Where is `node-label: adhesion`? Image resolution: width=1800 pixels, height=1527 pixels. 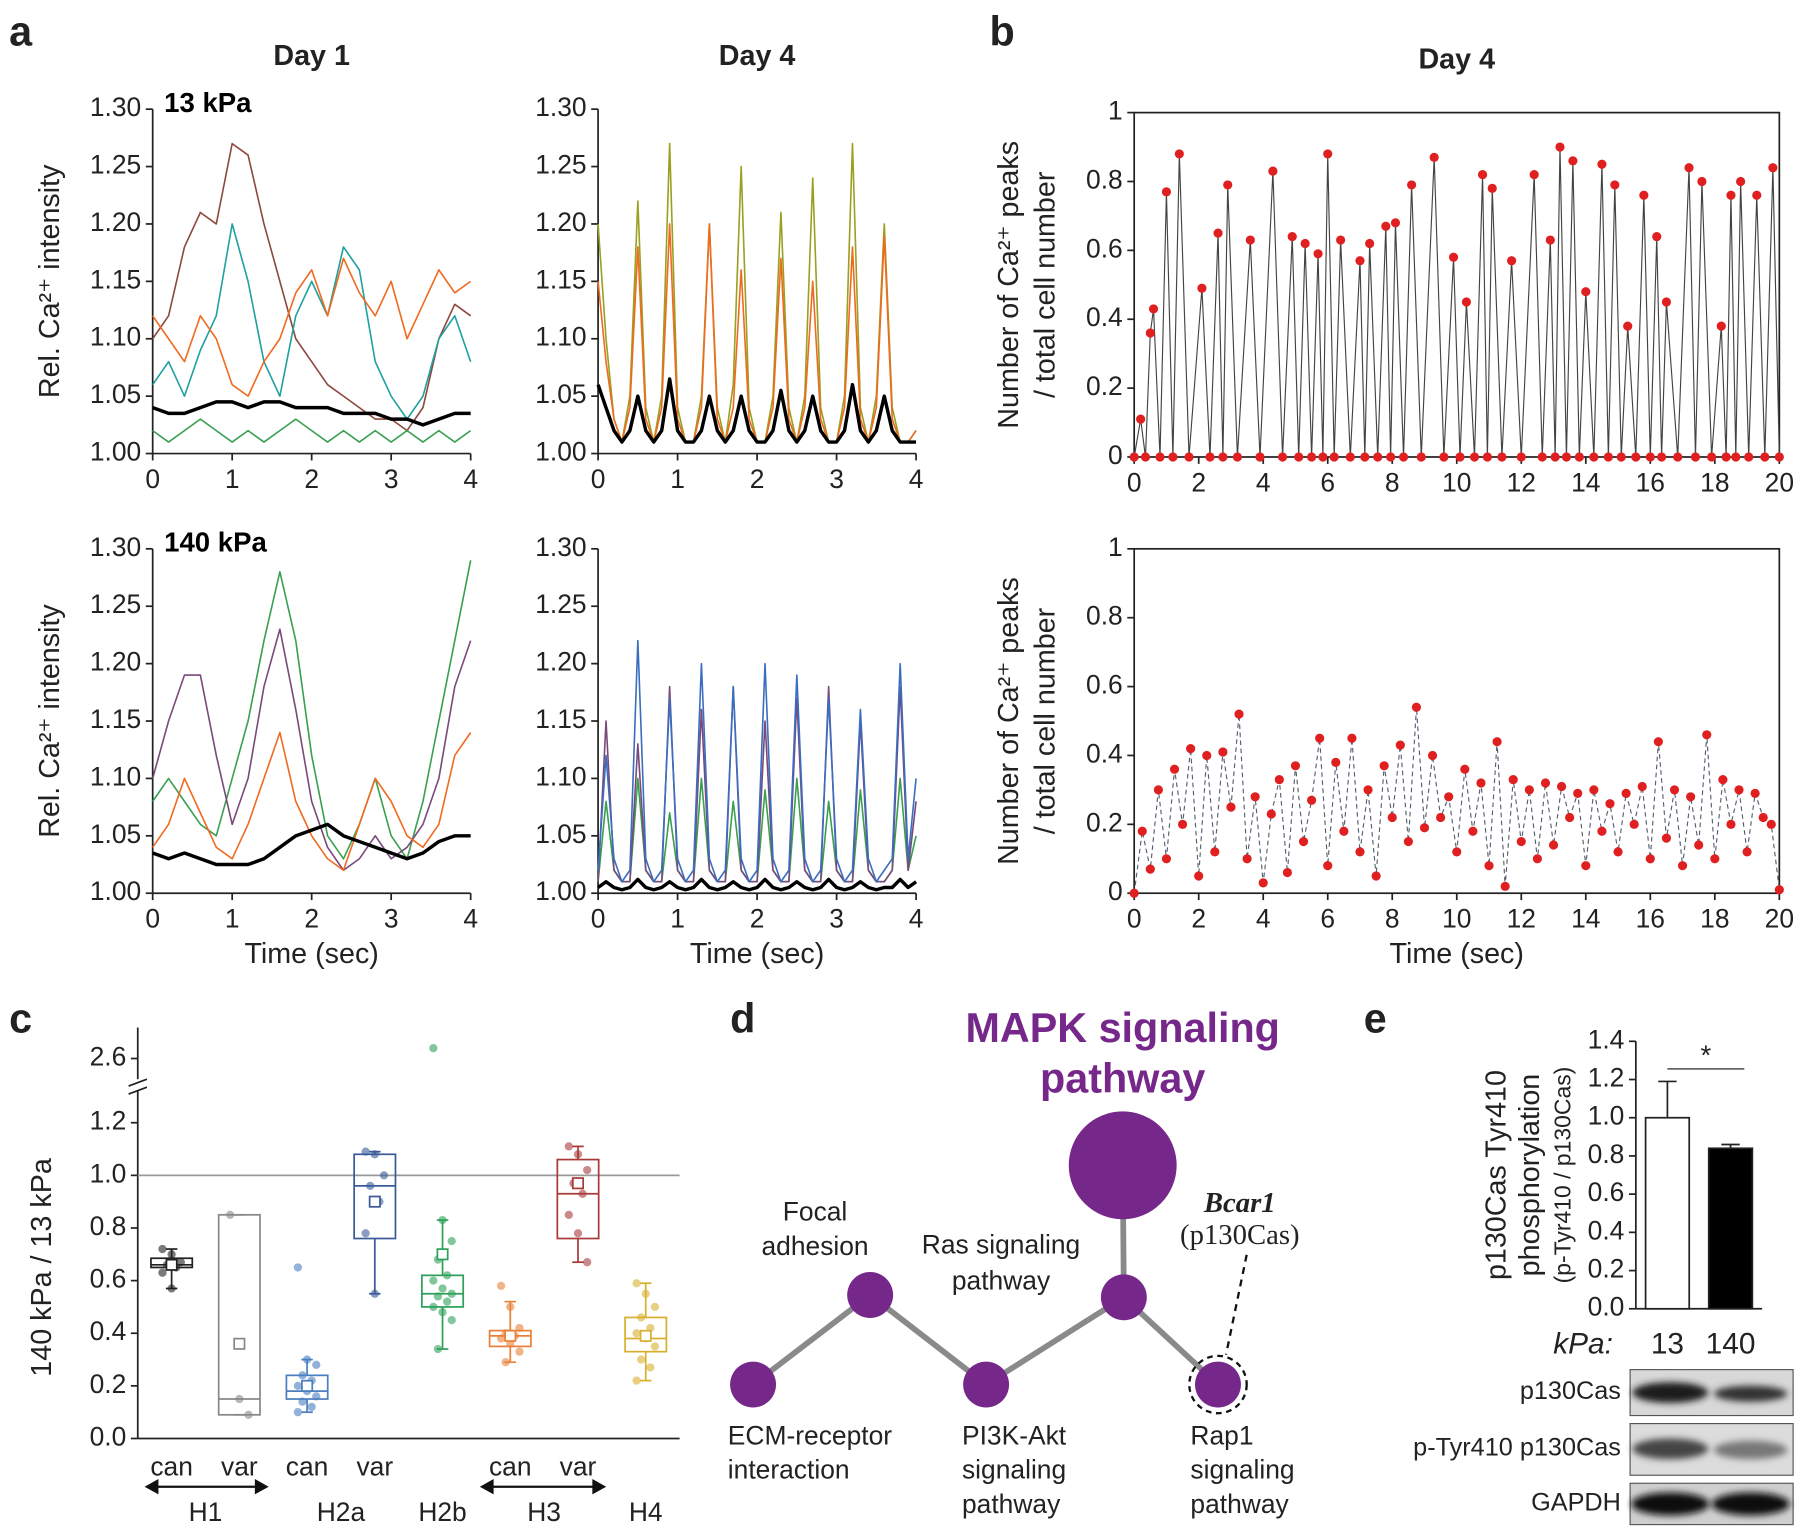 node-label: adhesion is located at coordinates (814, 1246).